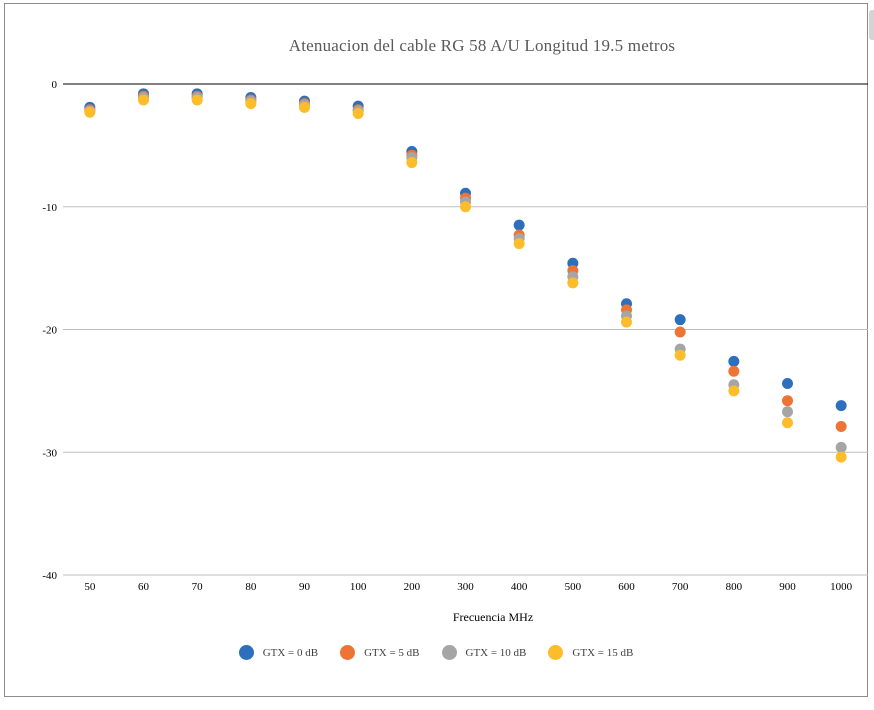 This screenshot has height=710, width=874. What do you see at coordinates (519, 587) in the screenshot?
I see `x-tick-label: 400` at bounding box center [519, 587].